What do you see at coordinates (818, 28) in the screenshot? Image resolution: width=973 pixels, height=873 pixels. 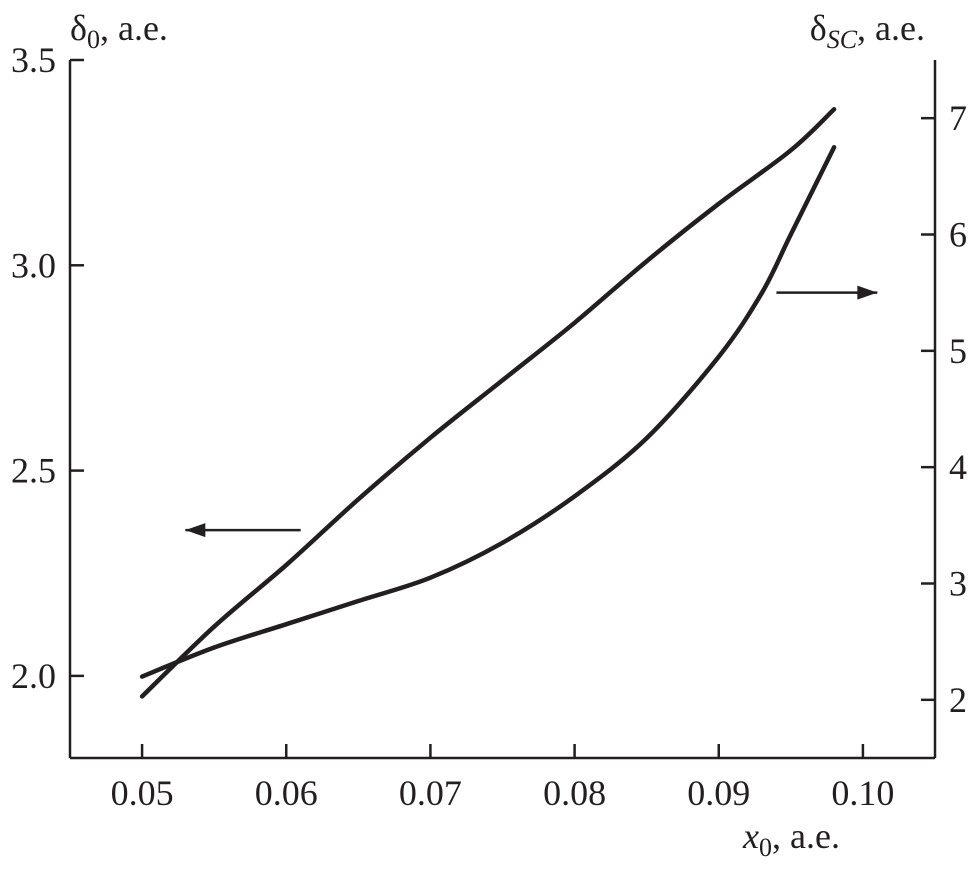 I see `y-right-title-symbol: δ` at bounding box center [818, 28].